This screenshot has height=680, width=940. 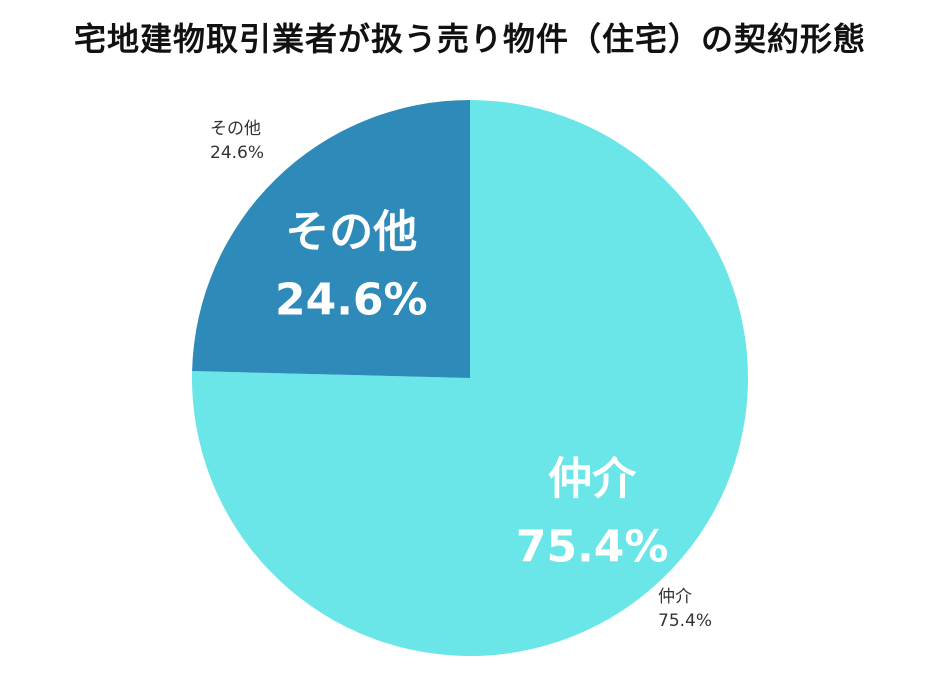 What do you see at coordinates (237, 153) in the screenshot?
I see `slice-outer-value-2: 24.6%` at bounding box center [237, 153].